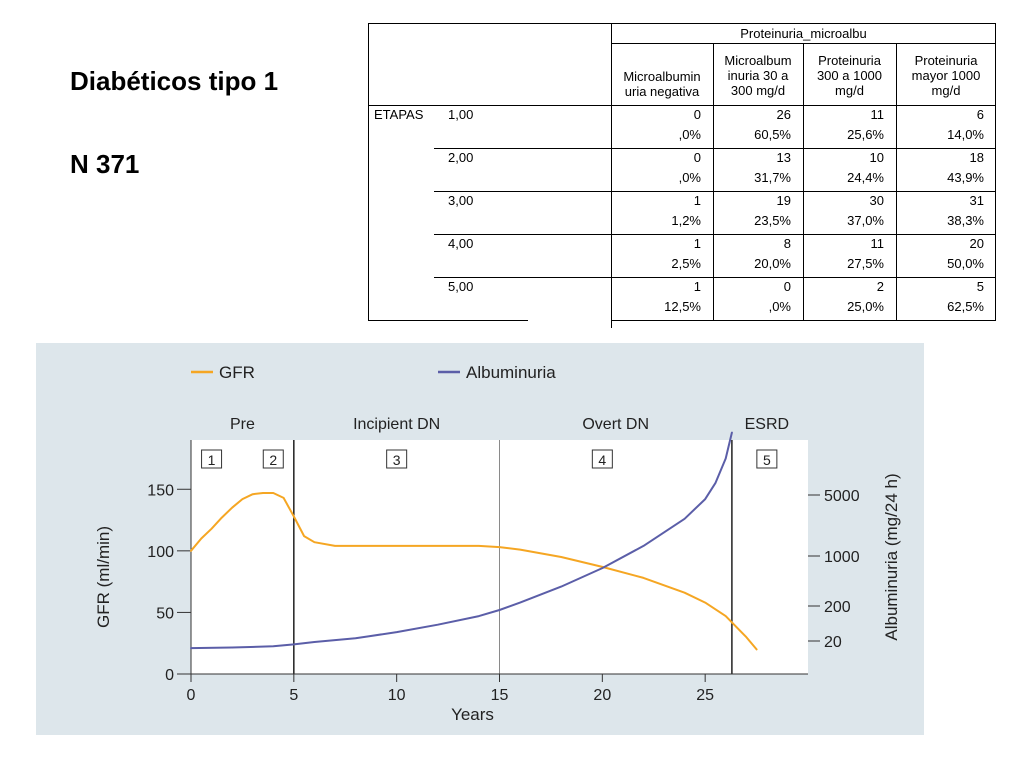 Image resolution: width=1024 pixels, height=768 pixels. Describe the element at coordinates (876, 200) in the screenshot. I see `count-cell: 30` at that location.